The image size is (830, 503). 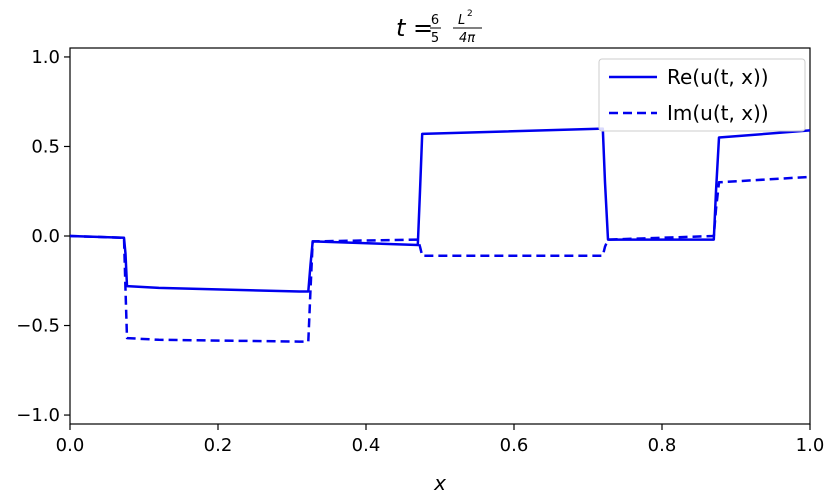 I want to click on x-axis-label: x, so click(x=439, y=483).